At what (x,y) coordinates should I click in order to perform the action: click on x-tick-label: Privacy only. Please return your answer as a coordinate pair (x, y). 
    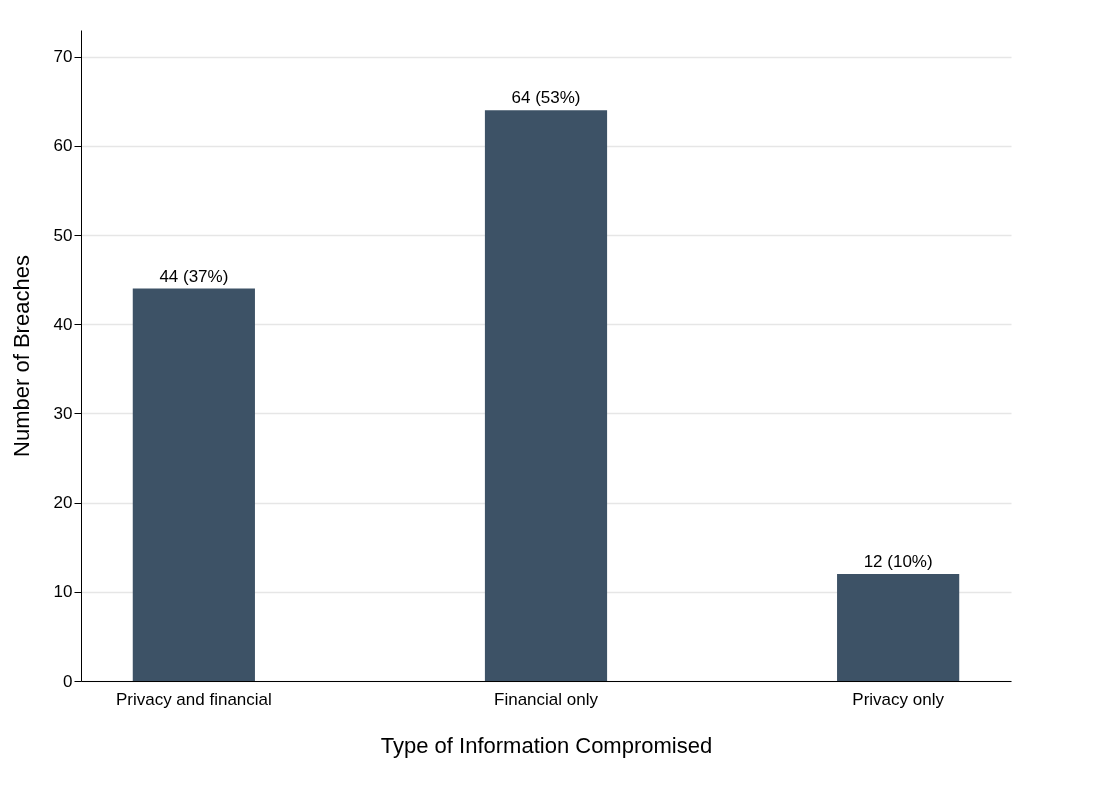
    Looking at the image, I should click on (898, 699).